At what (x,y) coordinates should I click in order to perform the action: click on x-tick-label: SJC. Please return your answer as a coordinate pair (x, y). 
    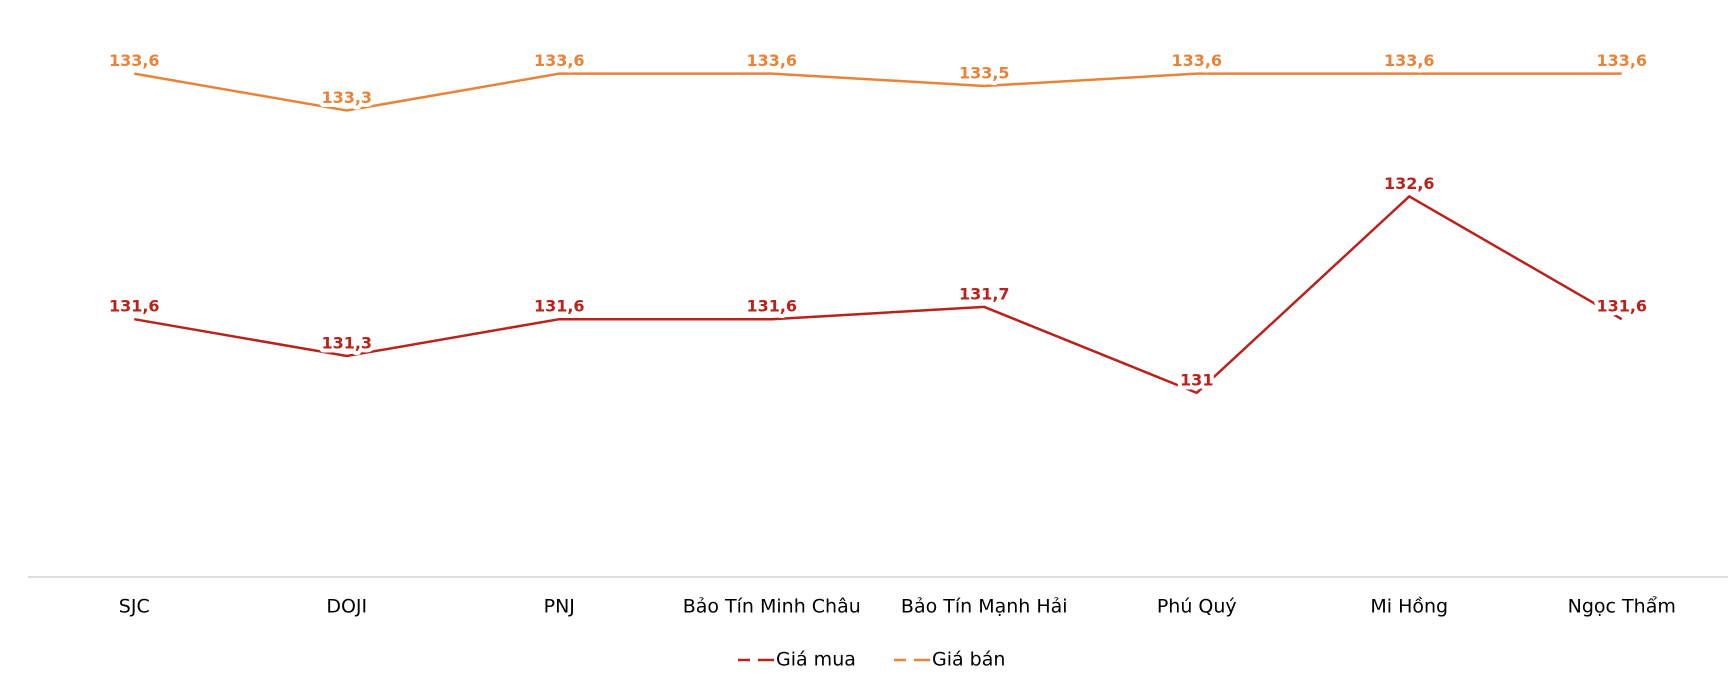
    Looking at the image, I should click on (134, 607).